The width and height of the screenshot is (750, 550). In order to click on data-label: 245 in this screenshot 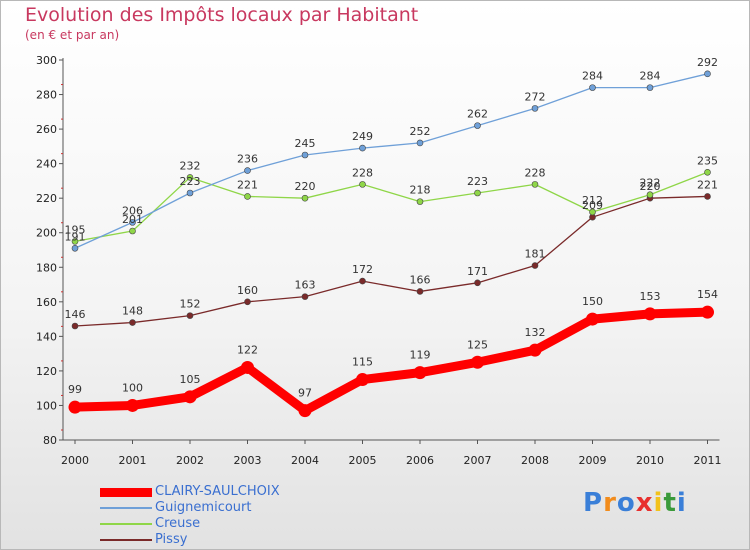, I will do `click(305, 143)`.